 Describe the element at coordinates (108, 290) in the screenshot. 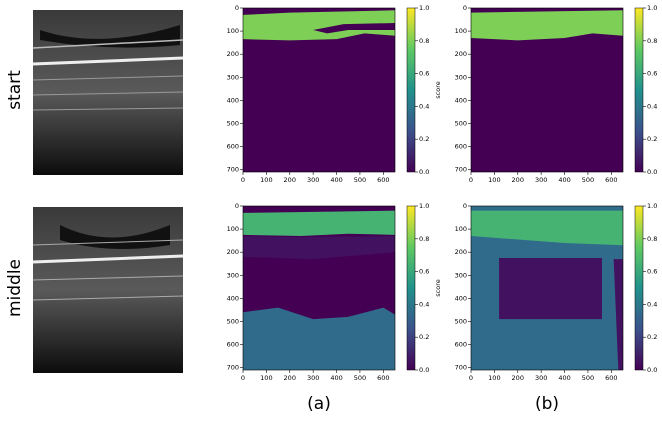

I see `ultrasound-middle` at that location.